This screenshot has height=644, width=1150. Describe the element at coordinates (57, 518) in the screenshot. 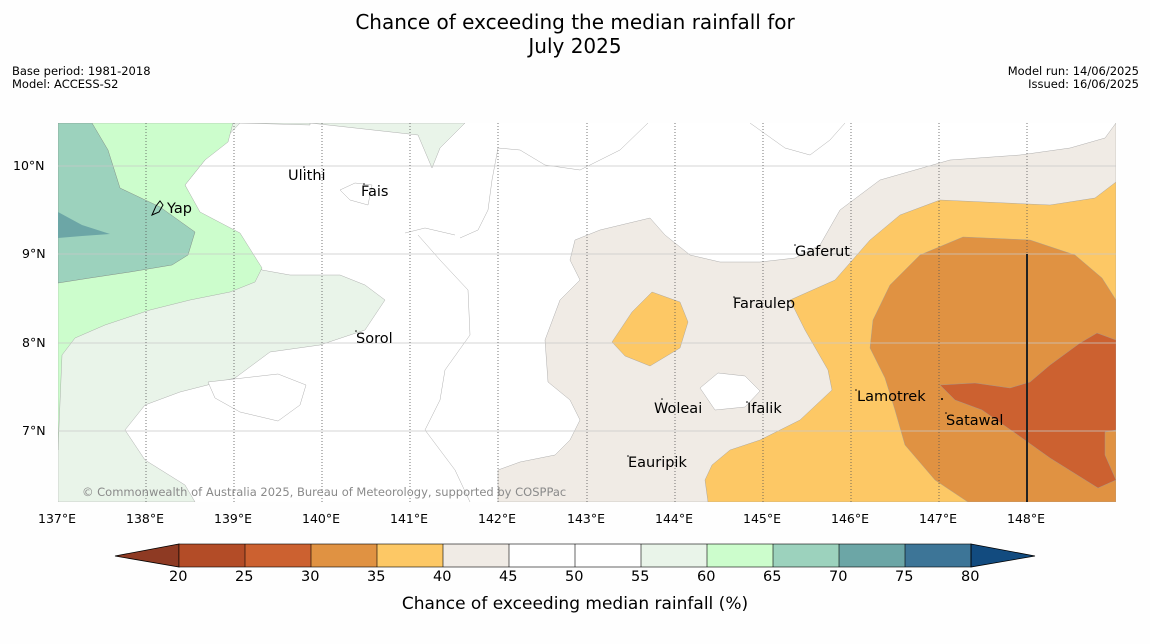

I see `lon-tick: 137°E` at that location.